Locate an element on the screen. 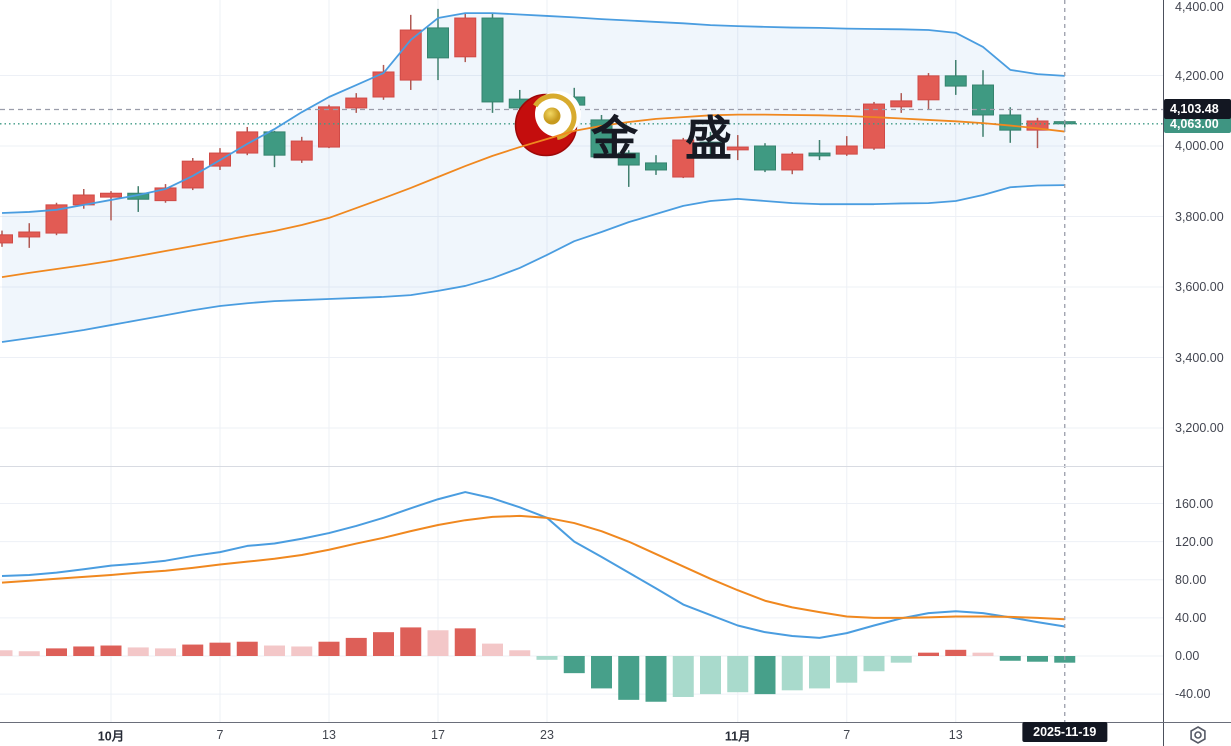 This screenshot has width=1231, height=746. axis-horizontal-border is located at coordinates (615, 722).